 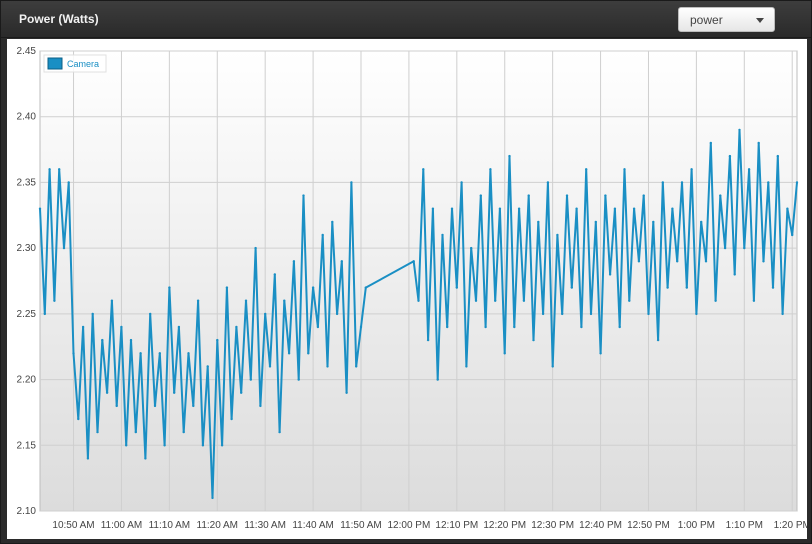 What do you see at coordinates (760, 20) in the screenshot?
I see `chevron-down-icon` at bounding box center [760, 20].